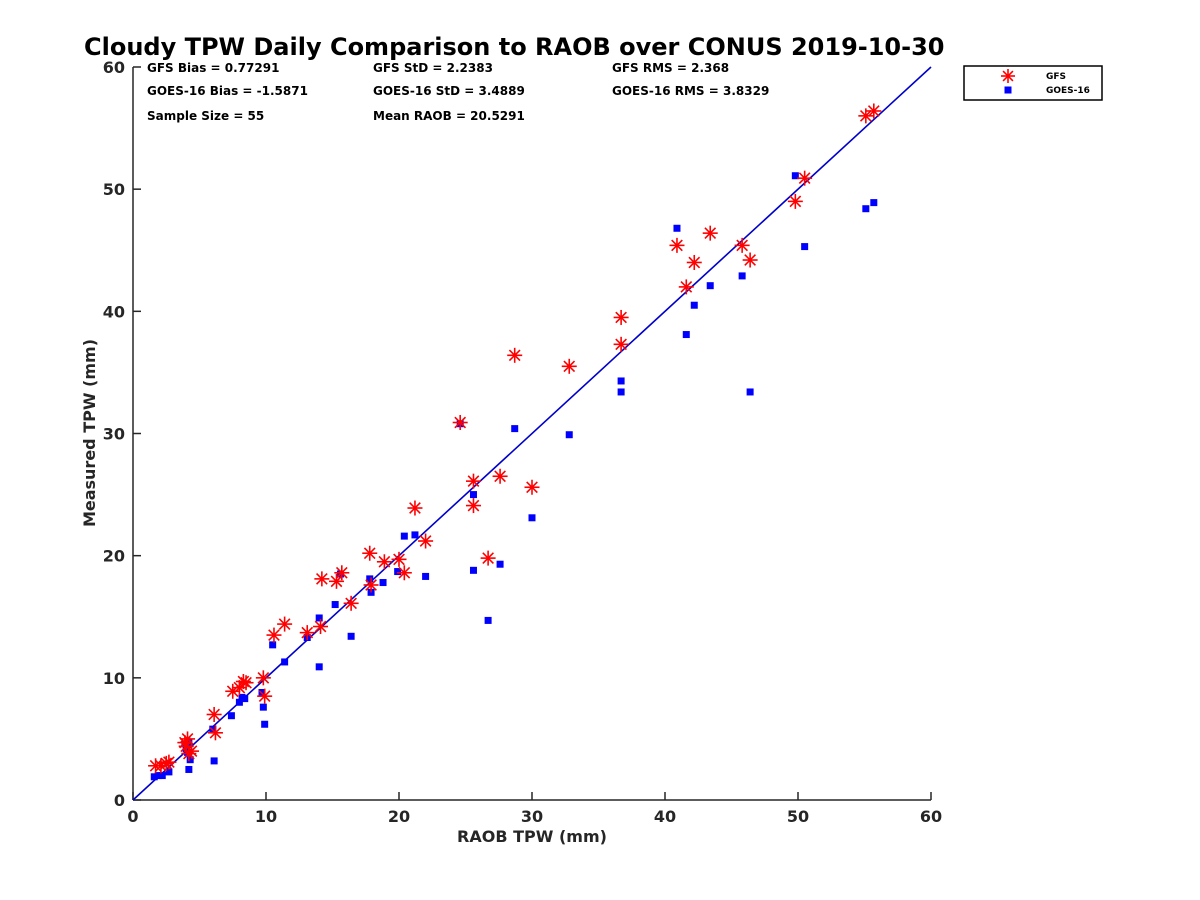 This screenshot has height=900, width=1200. What do you see at coordinates (1033, 83) in the screenshot?
I see `legend: GFS GOES-16` at bounding box center [1033, 83].